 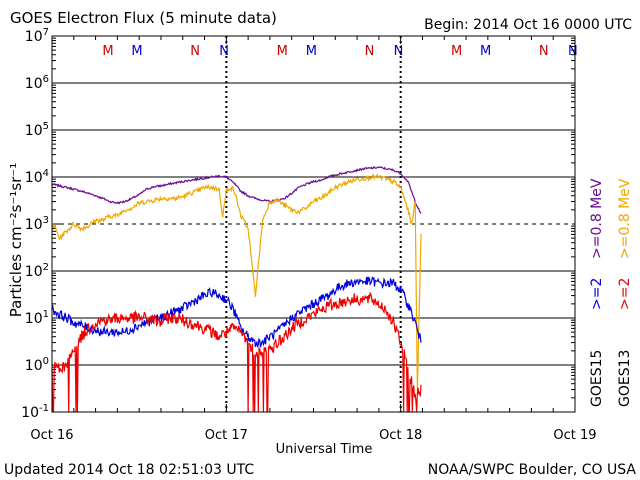 I want to click on y-tick-label: 10³, so click(x=37, y=224).